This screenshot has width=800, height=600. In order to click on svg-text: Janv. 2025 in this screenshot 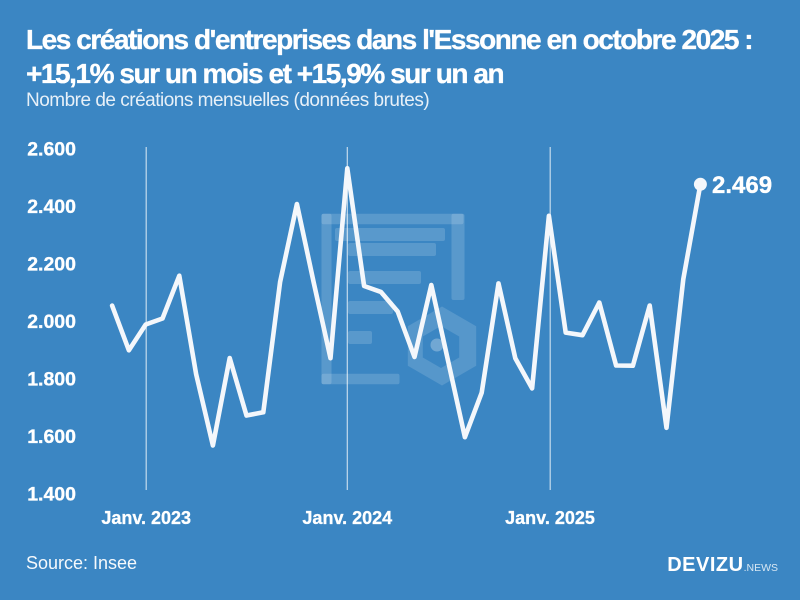, I will do `click(550, 518)`.